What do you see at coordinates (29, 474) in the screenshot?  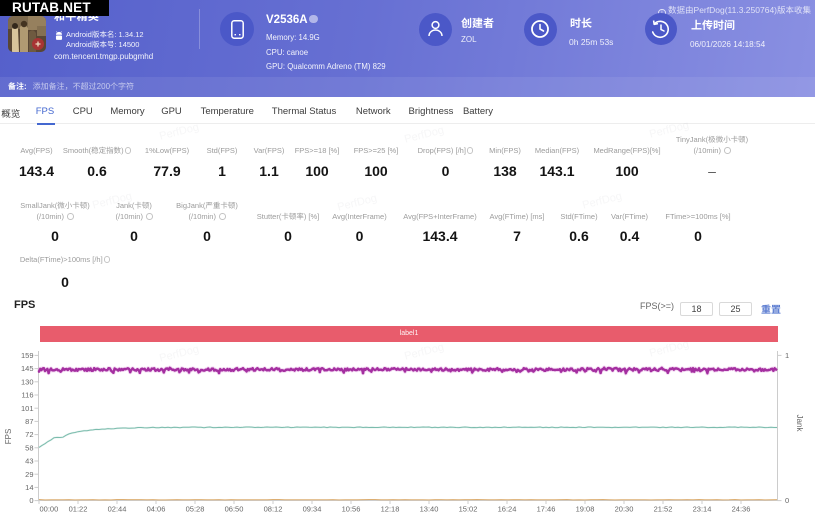 I see `svg-text: 29` at bounding box center [29, 474].